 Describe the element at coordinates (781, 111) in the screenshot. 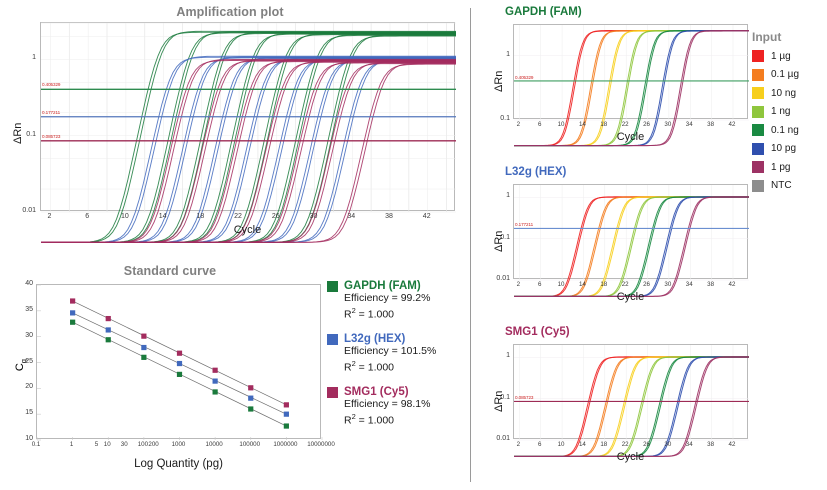

I see `input-legend-label: 1 ng` at that location.